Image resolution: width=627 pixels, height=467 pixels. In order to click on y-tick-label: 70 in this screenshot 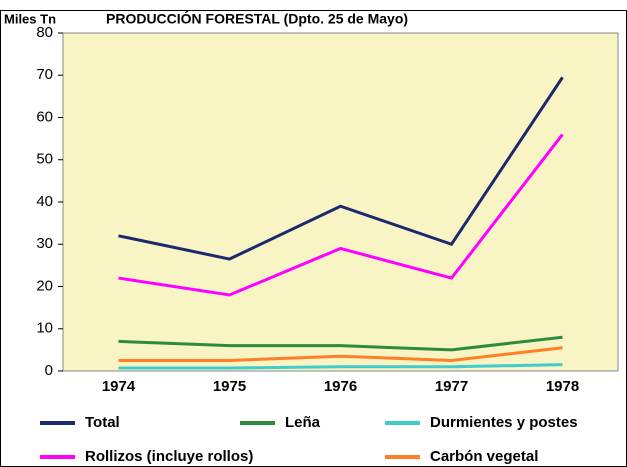, I will do `click(44, 74)`.